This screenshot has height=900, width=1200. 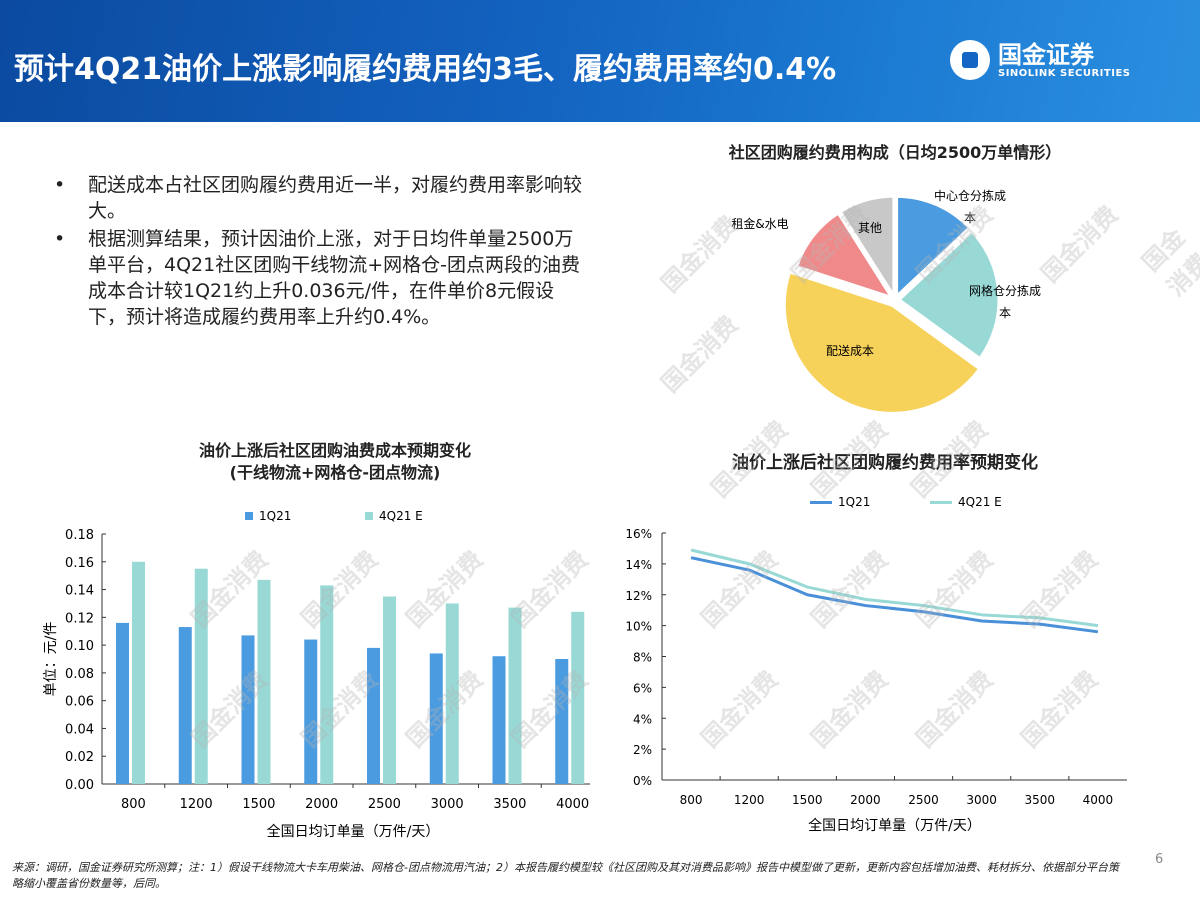 I want to click on pie-label: 中心仓分拣成本, so click(x=970, y=206).